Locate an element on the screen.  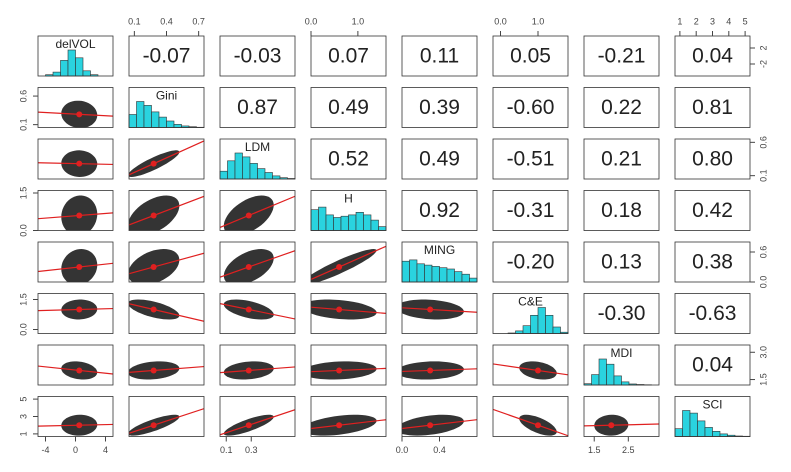
panel: 0.87 is located at coordinates (257, 107).